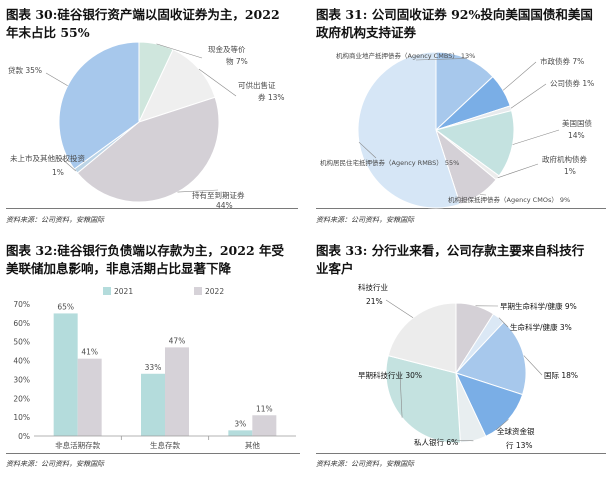 Image resolution: width=611 pixels, height=479 pixels. Describe the element at coordinates (519, 445) in the screenshot. I see `slice-label-gfb-pct: 行 13%` at that location.